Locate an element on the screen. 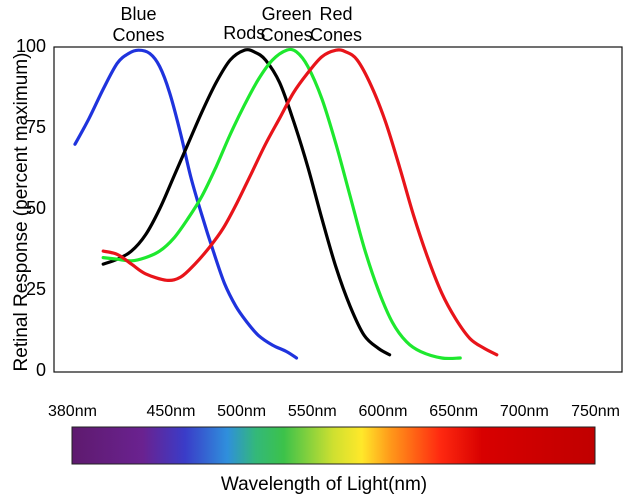  y-tick-label-100: 100 is located at coordinates (31, 46).